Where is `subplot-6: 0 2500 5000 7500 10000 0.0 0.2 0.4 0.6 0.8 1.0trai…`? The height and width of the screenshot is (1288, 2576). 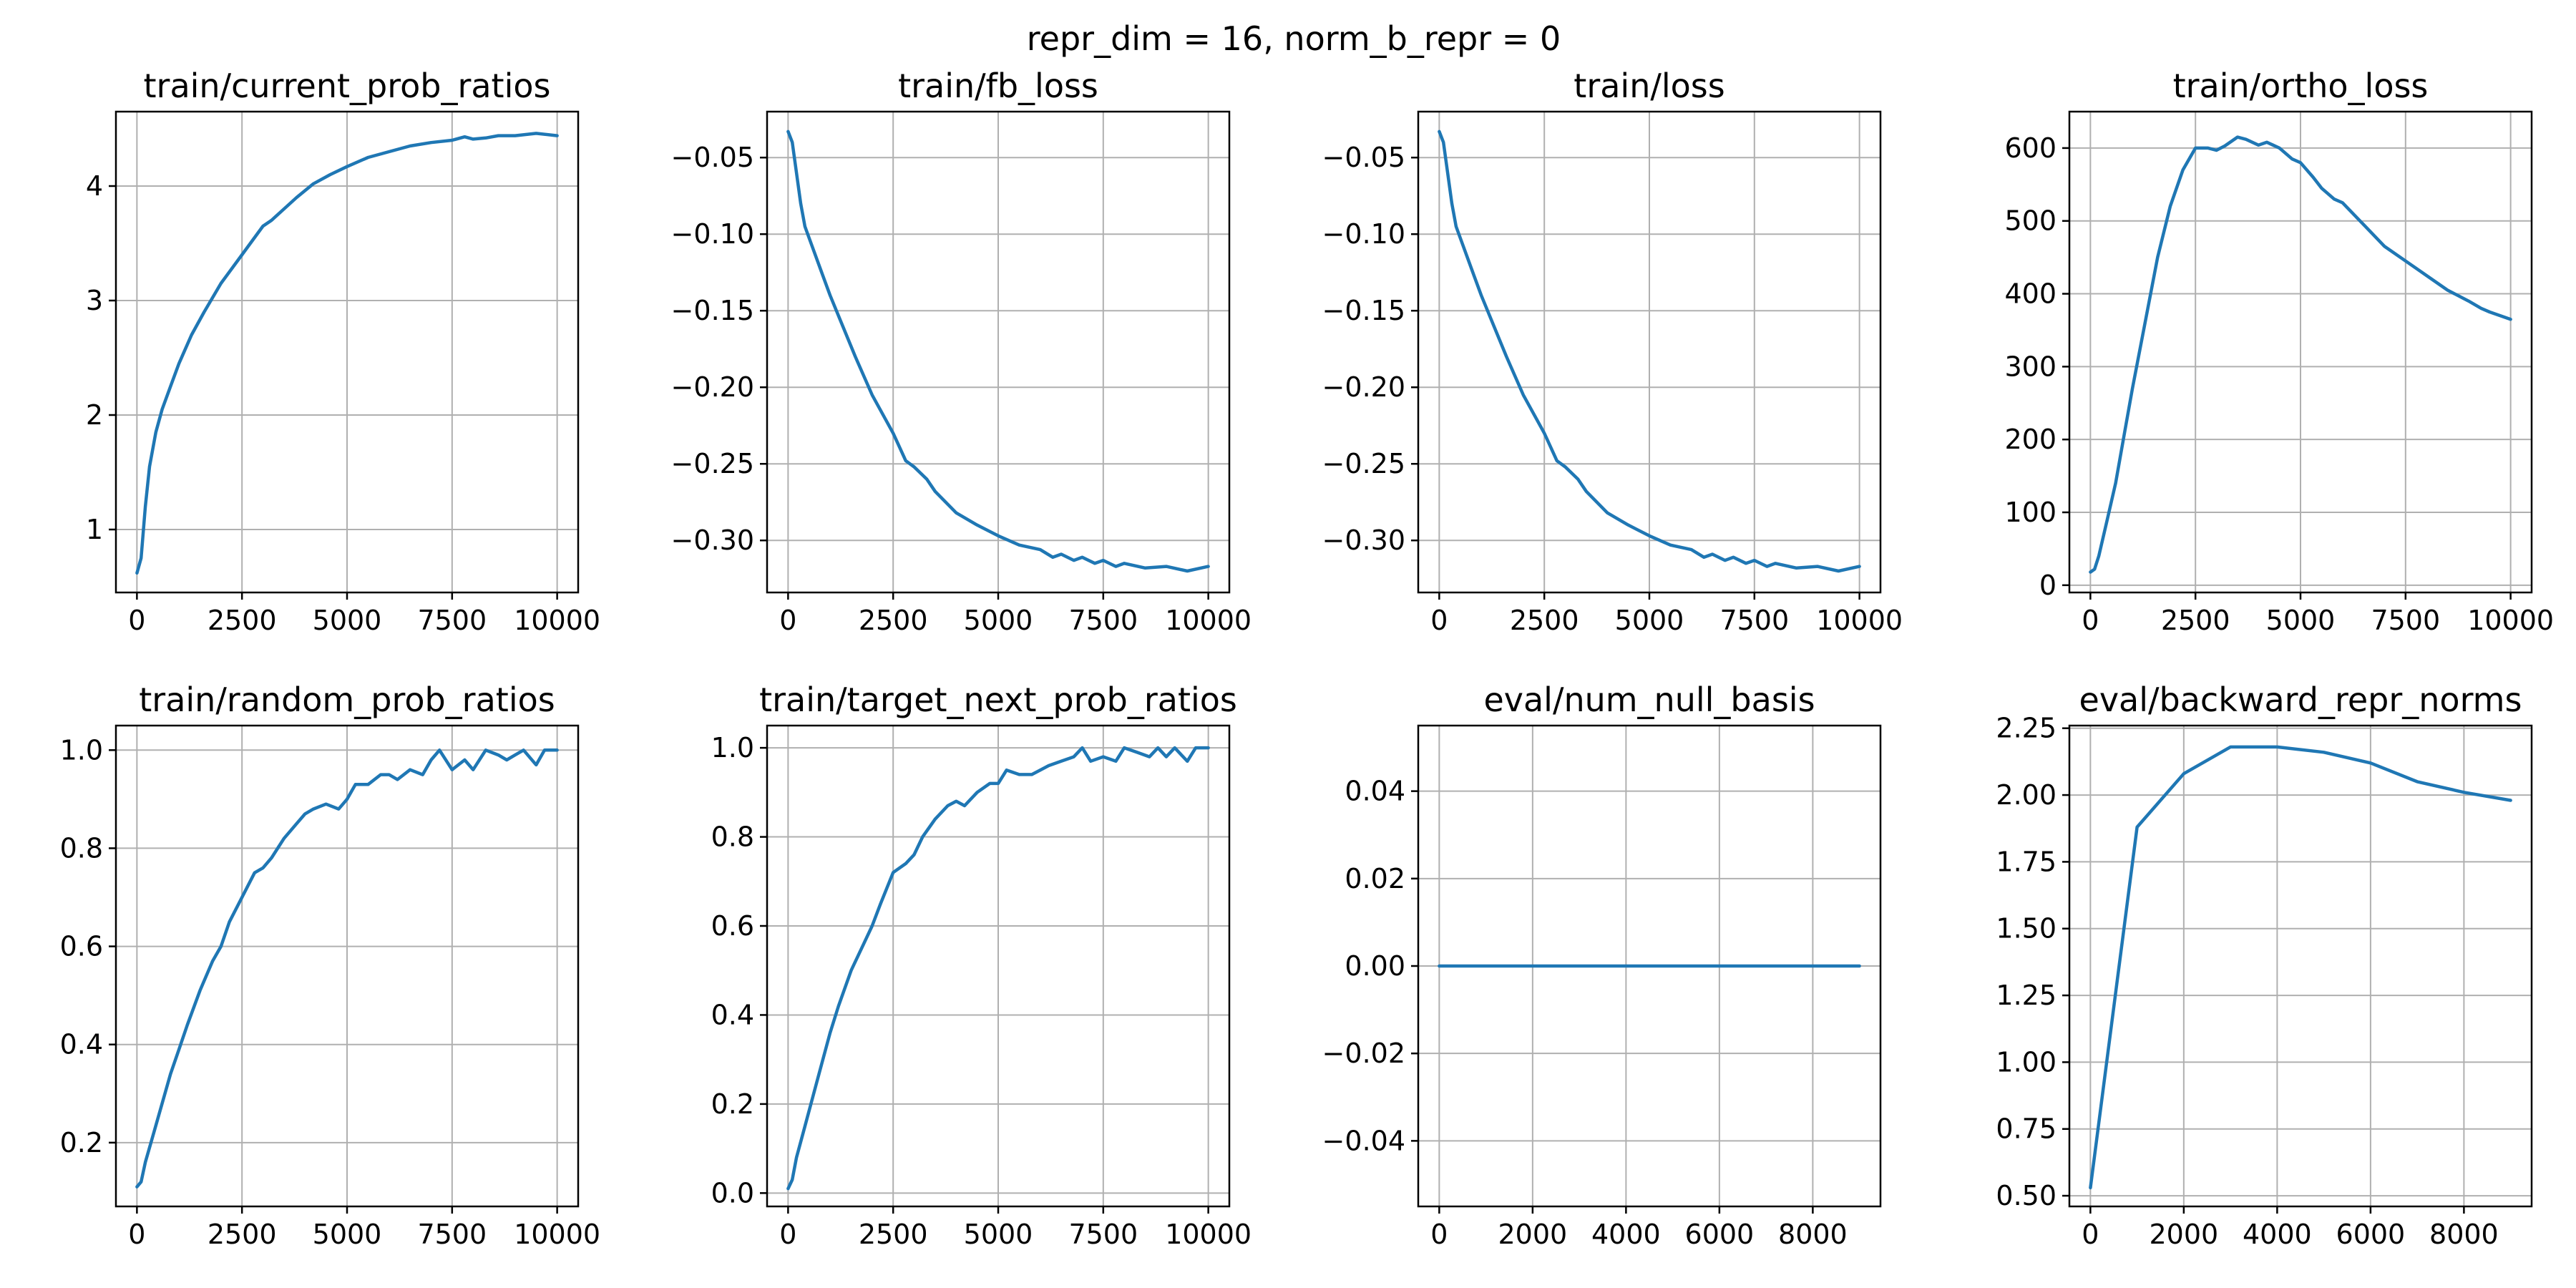 subplot-6: 0 2500 5000 7500 10000 0.0 0.2 0.4 0.6 0.8 1.0trai… is located at coordinates (981, 965).